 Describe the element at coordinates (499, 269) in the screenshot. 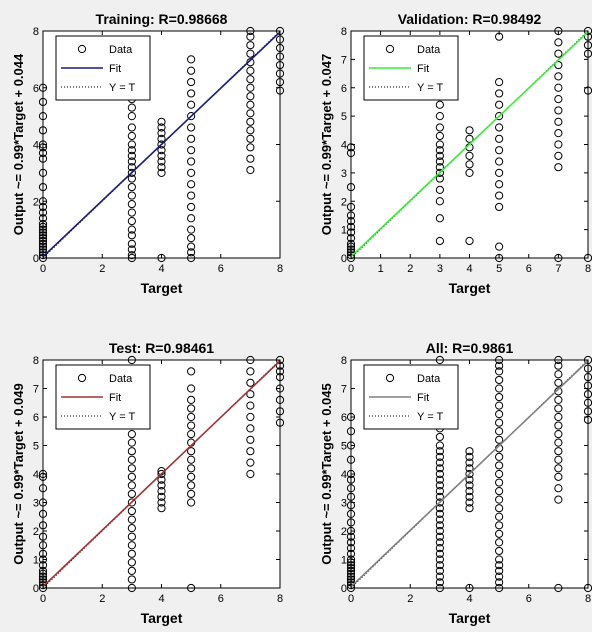

I see `x-tick-label: 5` at that location.